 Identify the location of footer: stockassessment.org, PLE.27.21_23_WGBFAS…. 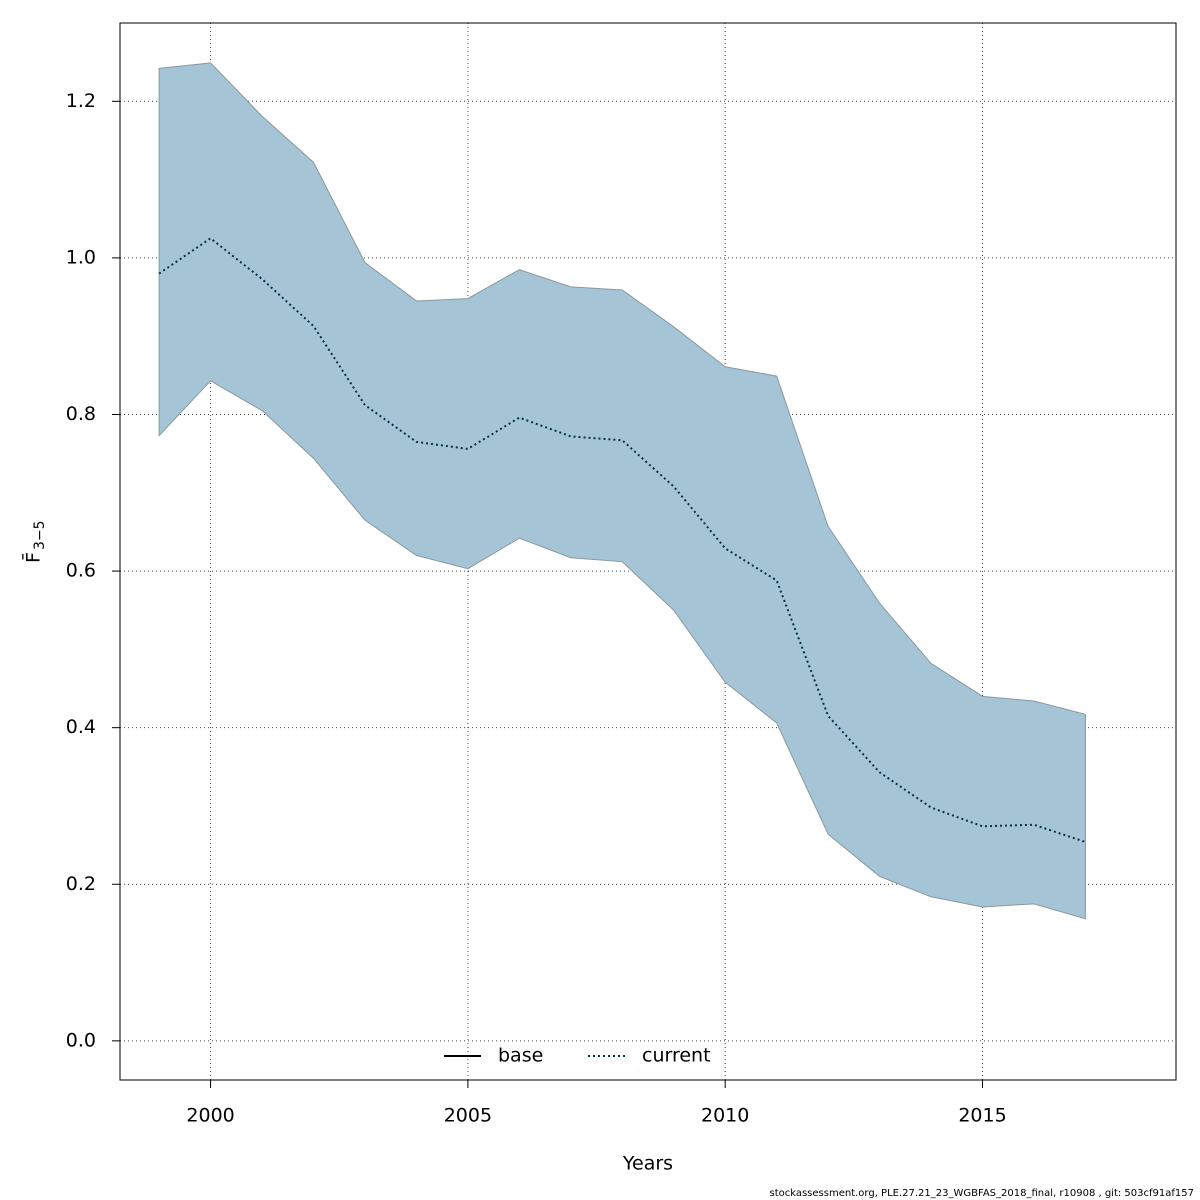
(981, 1193).